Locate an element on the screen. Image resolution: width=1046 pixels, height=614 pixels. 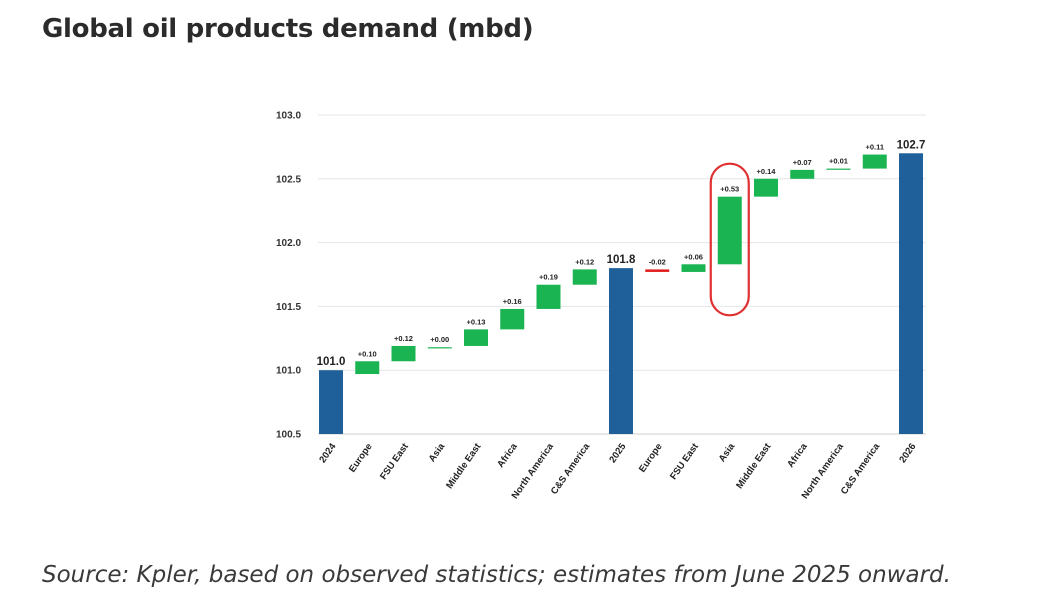
category-label: 2024 is located at coordinates (328, 453).